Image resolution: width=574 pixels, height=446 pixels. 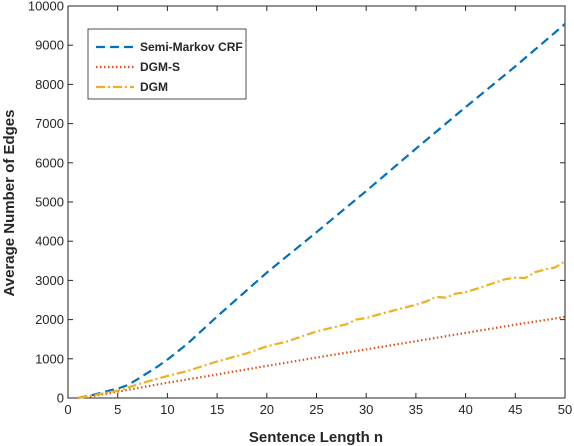 I want to click on y-axis-label: Average Number of Edges, so click(x=9, y=203).